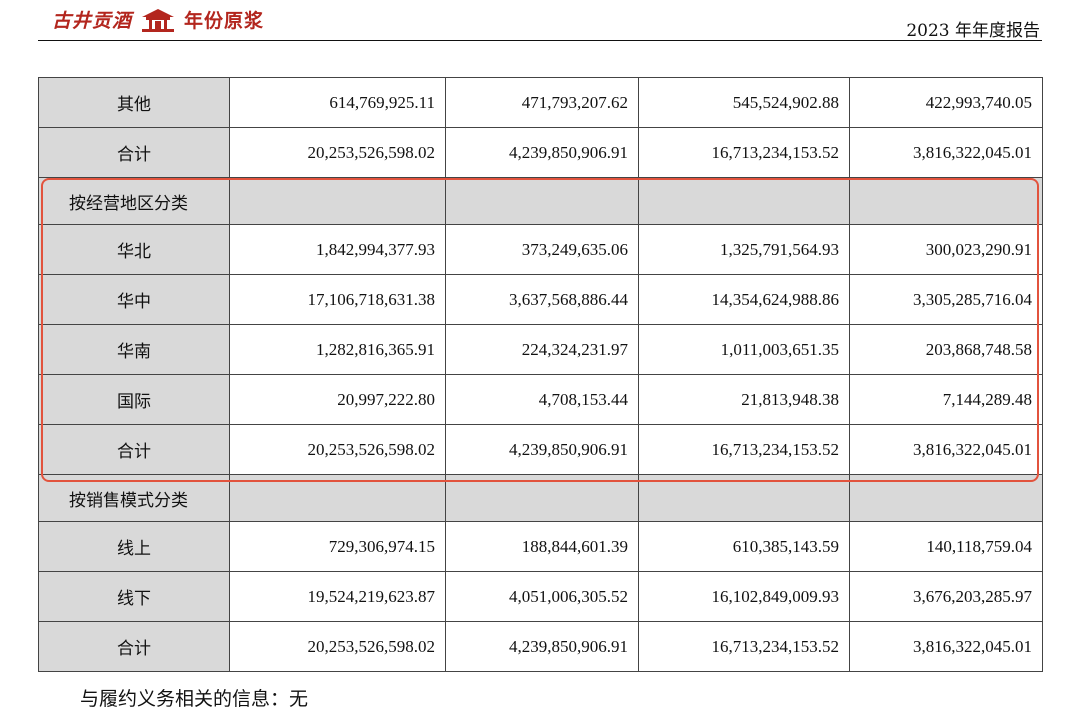 The height and width of the screenshot is (716, 1080). I want to click on amount-cell: 3,305,285,716.04, so click(946, 299).